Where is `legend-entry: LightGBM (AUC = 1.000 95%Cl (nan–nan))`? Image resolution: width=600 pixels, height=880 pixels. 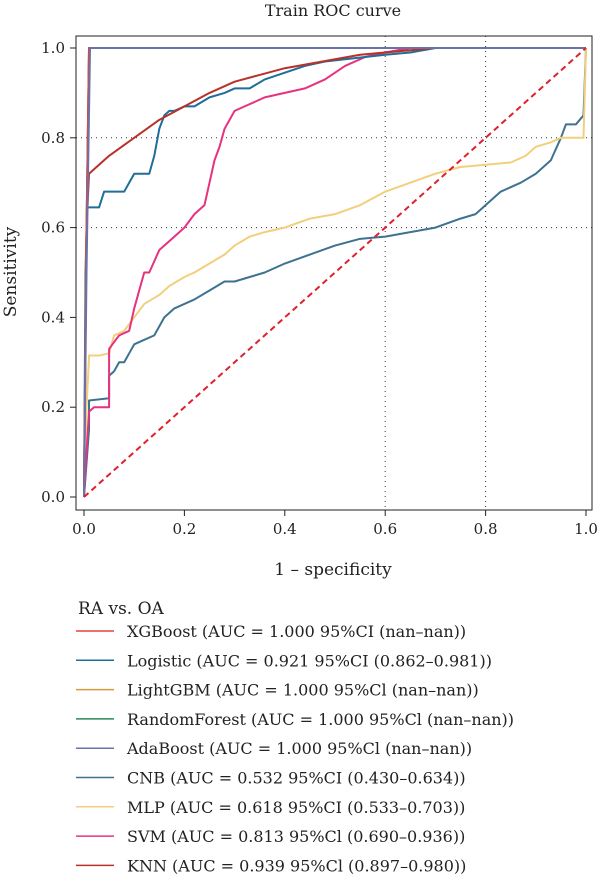
legend-entry: LightGBM (AUC = 1.000 95%Cl (nan–nan)) is located at coordinates (303, 690).